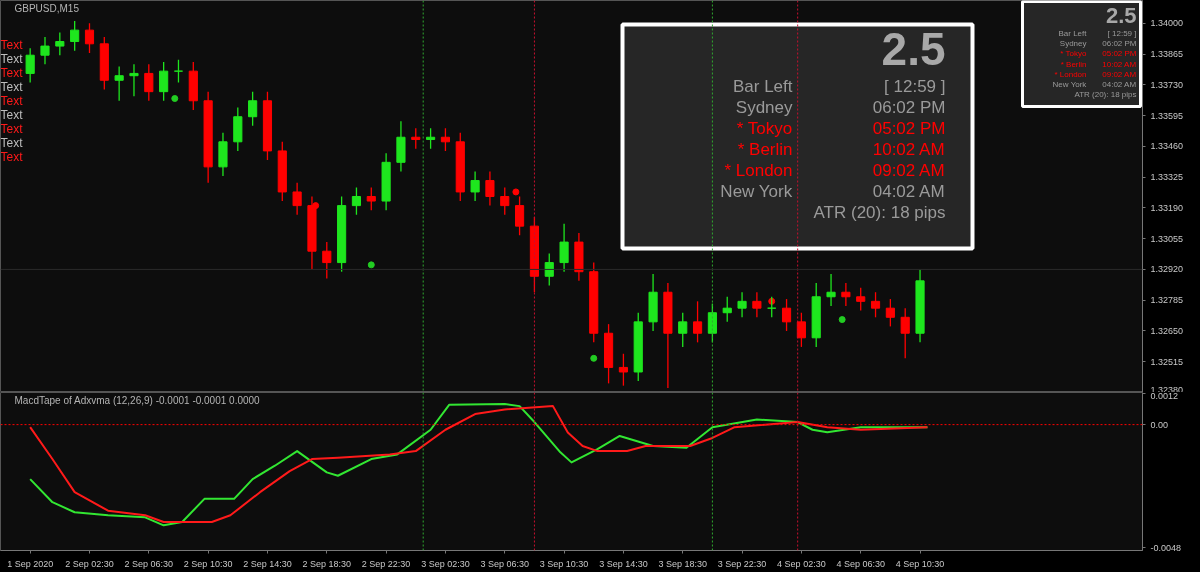 This screenshot has height=572, width=1200. Describe the element at coordinates (1167, 361) in the screenshot. I see `y-tick-label: 1.32515` at that location.